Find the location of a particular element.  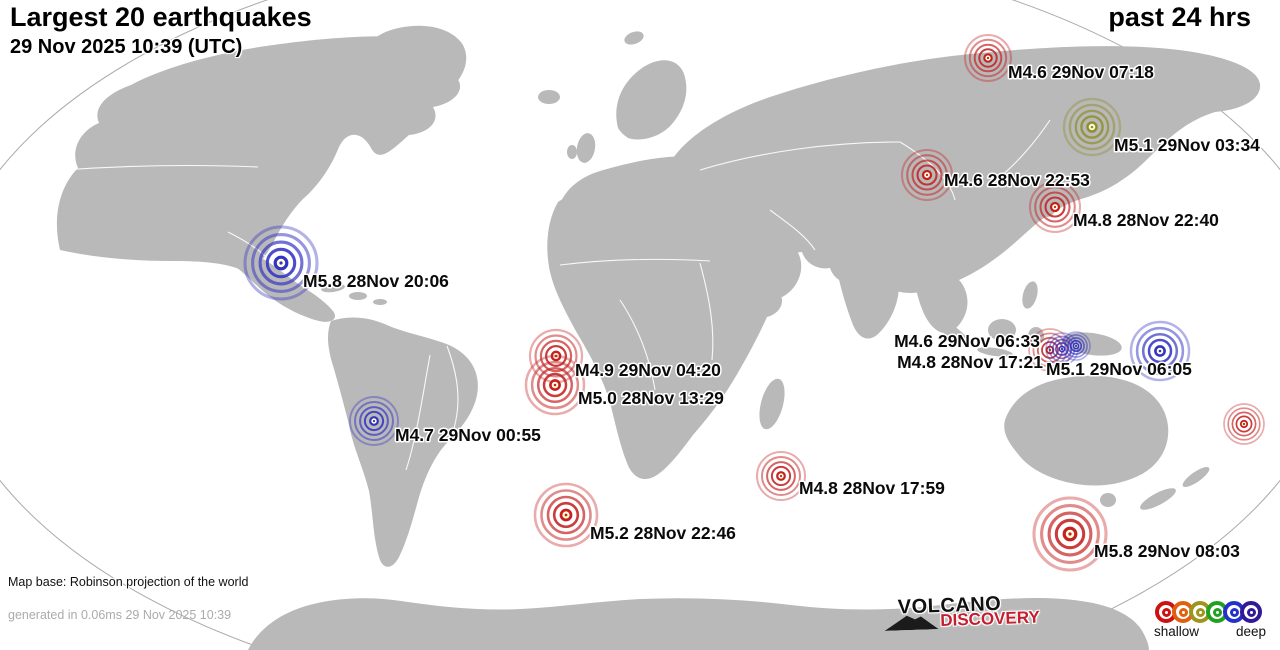

landmass-south-america is located at coordinates (403, 442).